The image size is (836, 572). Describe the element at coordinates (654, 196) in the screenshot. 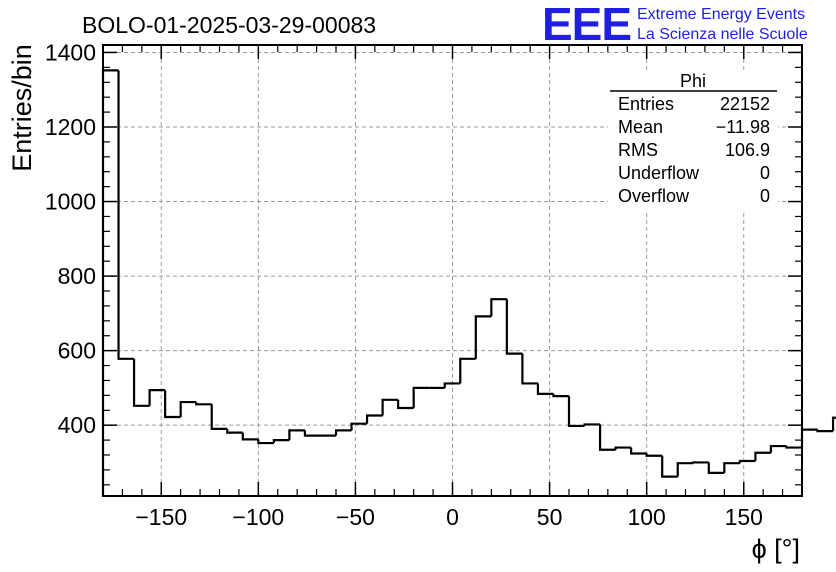

I see `stats-label: Overflow` at that location.